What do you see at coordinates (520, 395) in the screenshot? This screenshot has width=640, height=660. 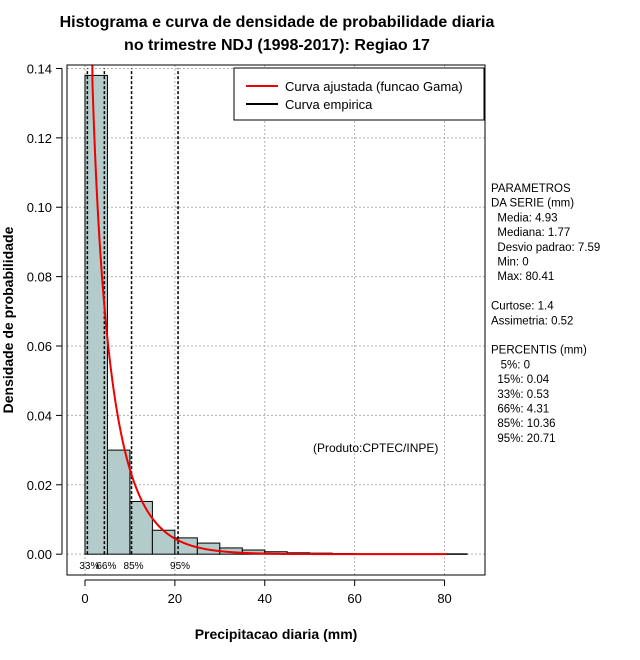 I see `stats-line: 33%: 0.53` at bounding box center [520, 395].